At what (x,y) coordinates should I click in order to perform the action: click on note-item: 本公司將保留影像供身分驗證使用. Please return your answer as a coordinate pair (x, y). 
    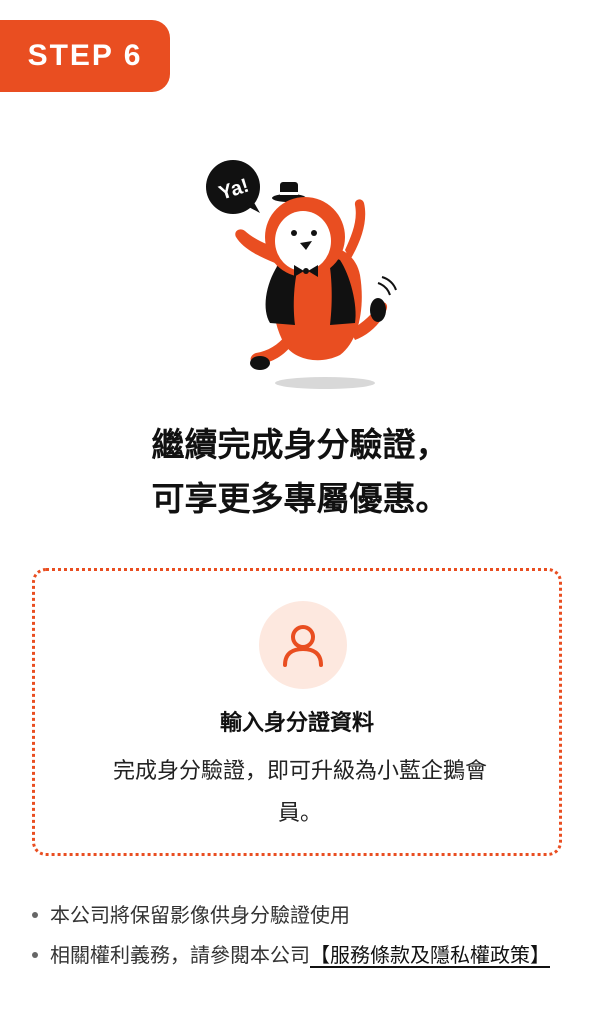
    Looking at the image, I should click on (302, 915).